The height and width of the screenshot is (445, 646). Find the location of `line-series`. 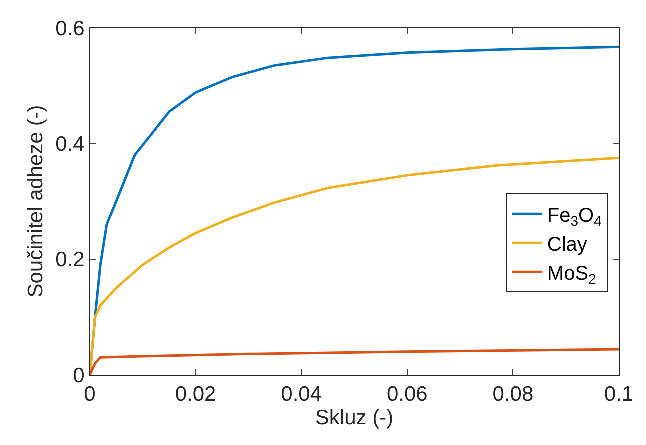

line-series is located at coordinates (354, 361).